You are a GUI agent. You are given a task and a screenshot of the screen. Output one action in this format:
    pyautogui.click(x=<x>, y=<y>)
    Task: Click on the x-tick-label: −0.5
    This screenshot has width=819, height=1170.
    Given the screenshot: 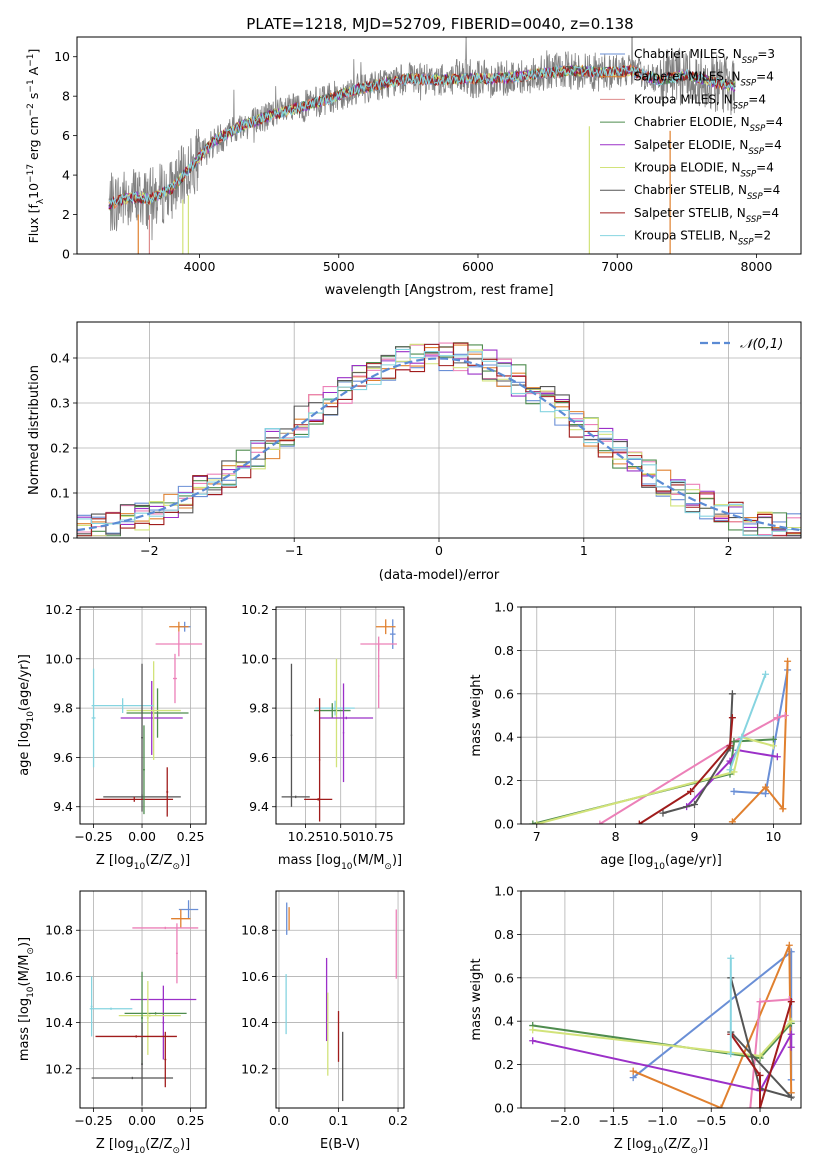 What is the action you would take?
    pyautogui.click(x=711, y=1120)
    